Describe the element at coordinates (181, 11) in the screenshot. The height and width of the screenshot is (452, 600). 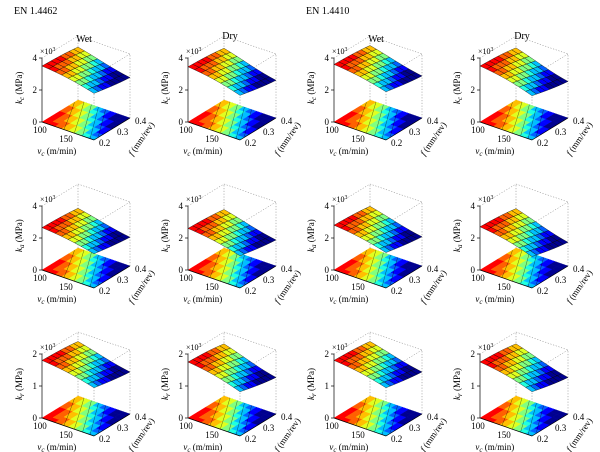
I see `material-headers: EN 1.4462 EN 1.4410` at that location.